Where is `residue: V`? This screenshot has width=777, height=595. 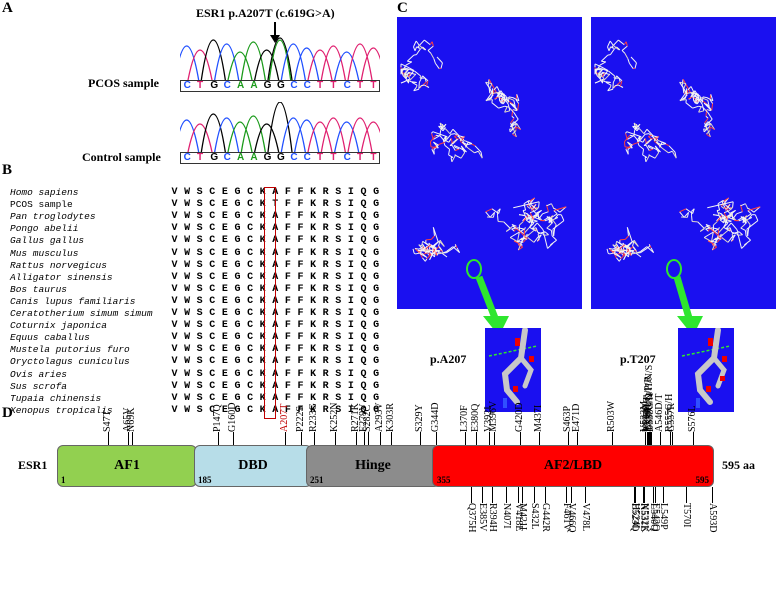
residue: V is located at coordinates (174, 374).